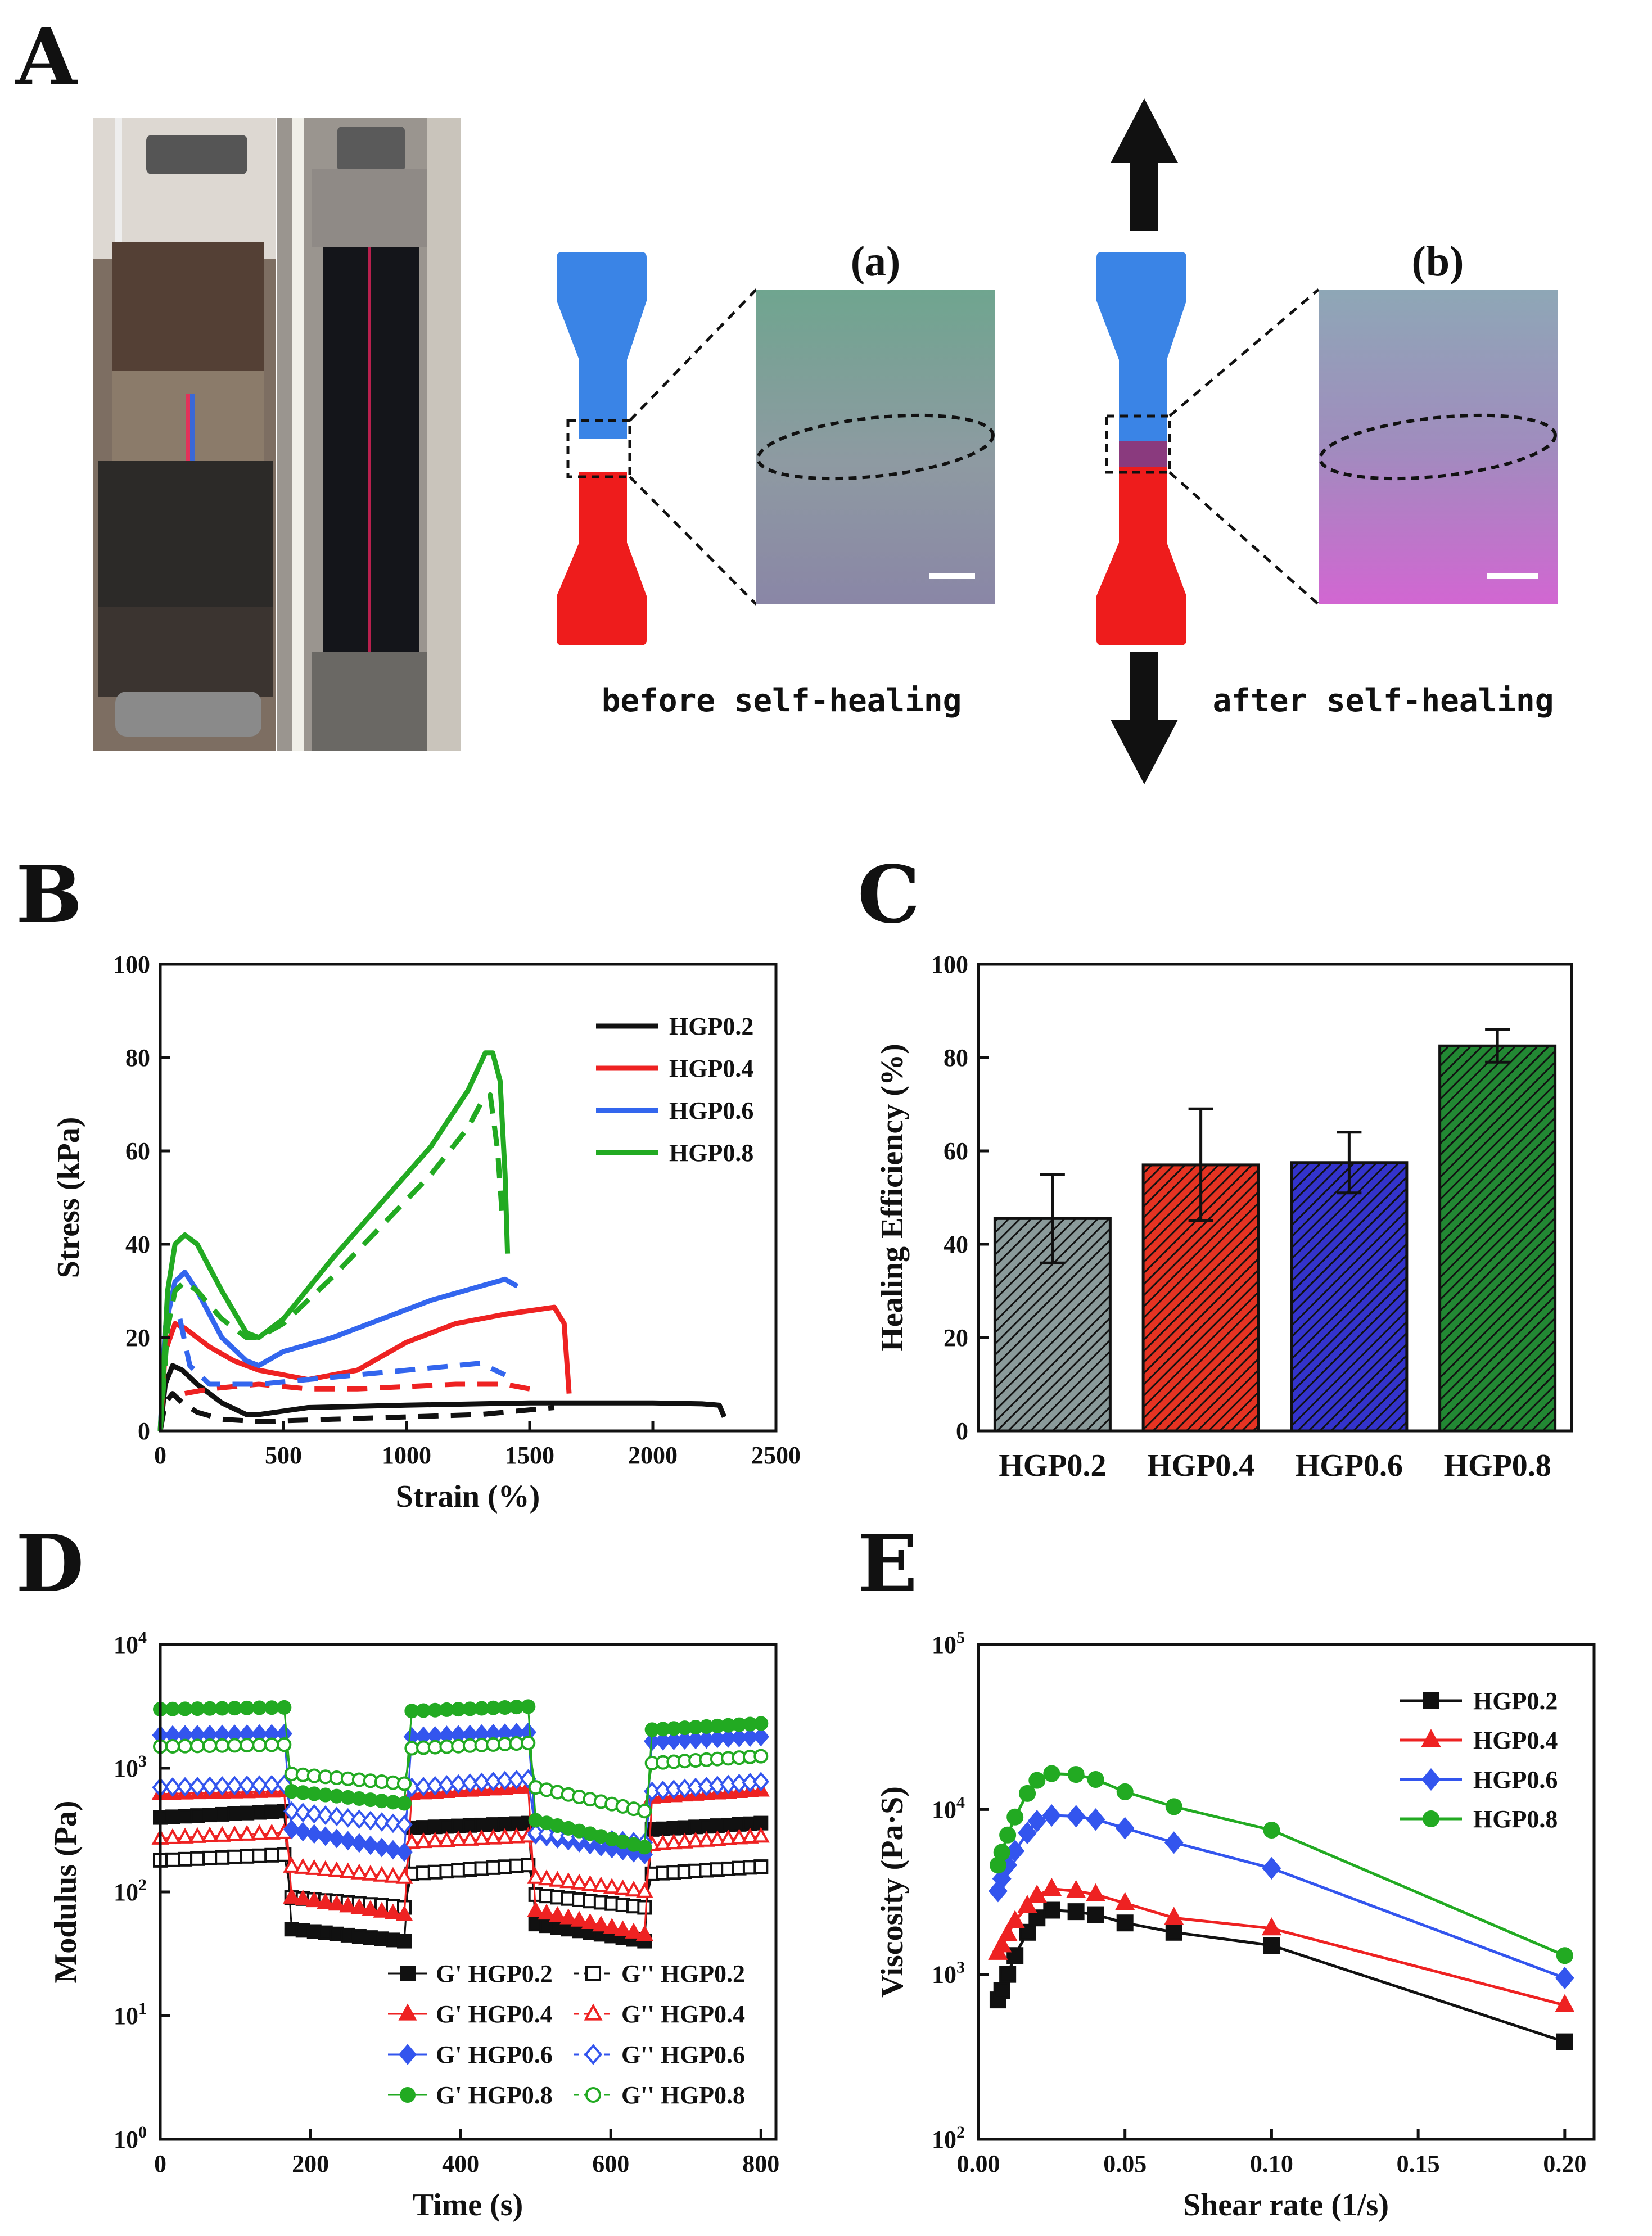 Image resolution: width=1652 pixels, height=2236 pixels. I want to click on chart-e-line-hgp08, so click(1280, 1864).